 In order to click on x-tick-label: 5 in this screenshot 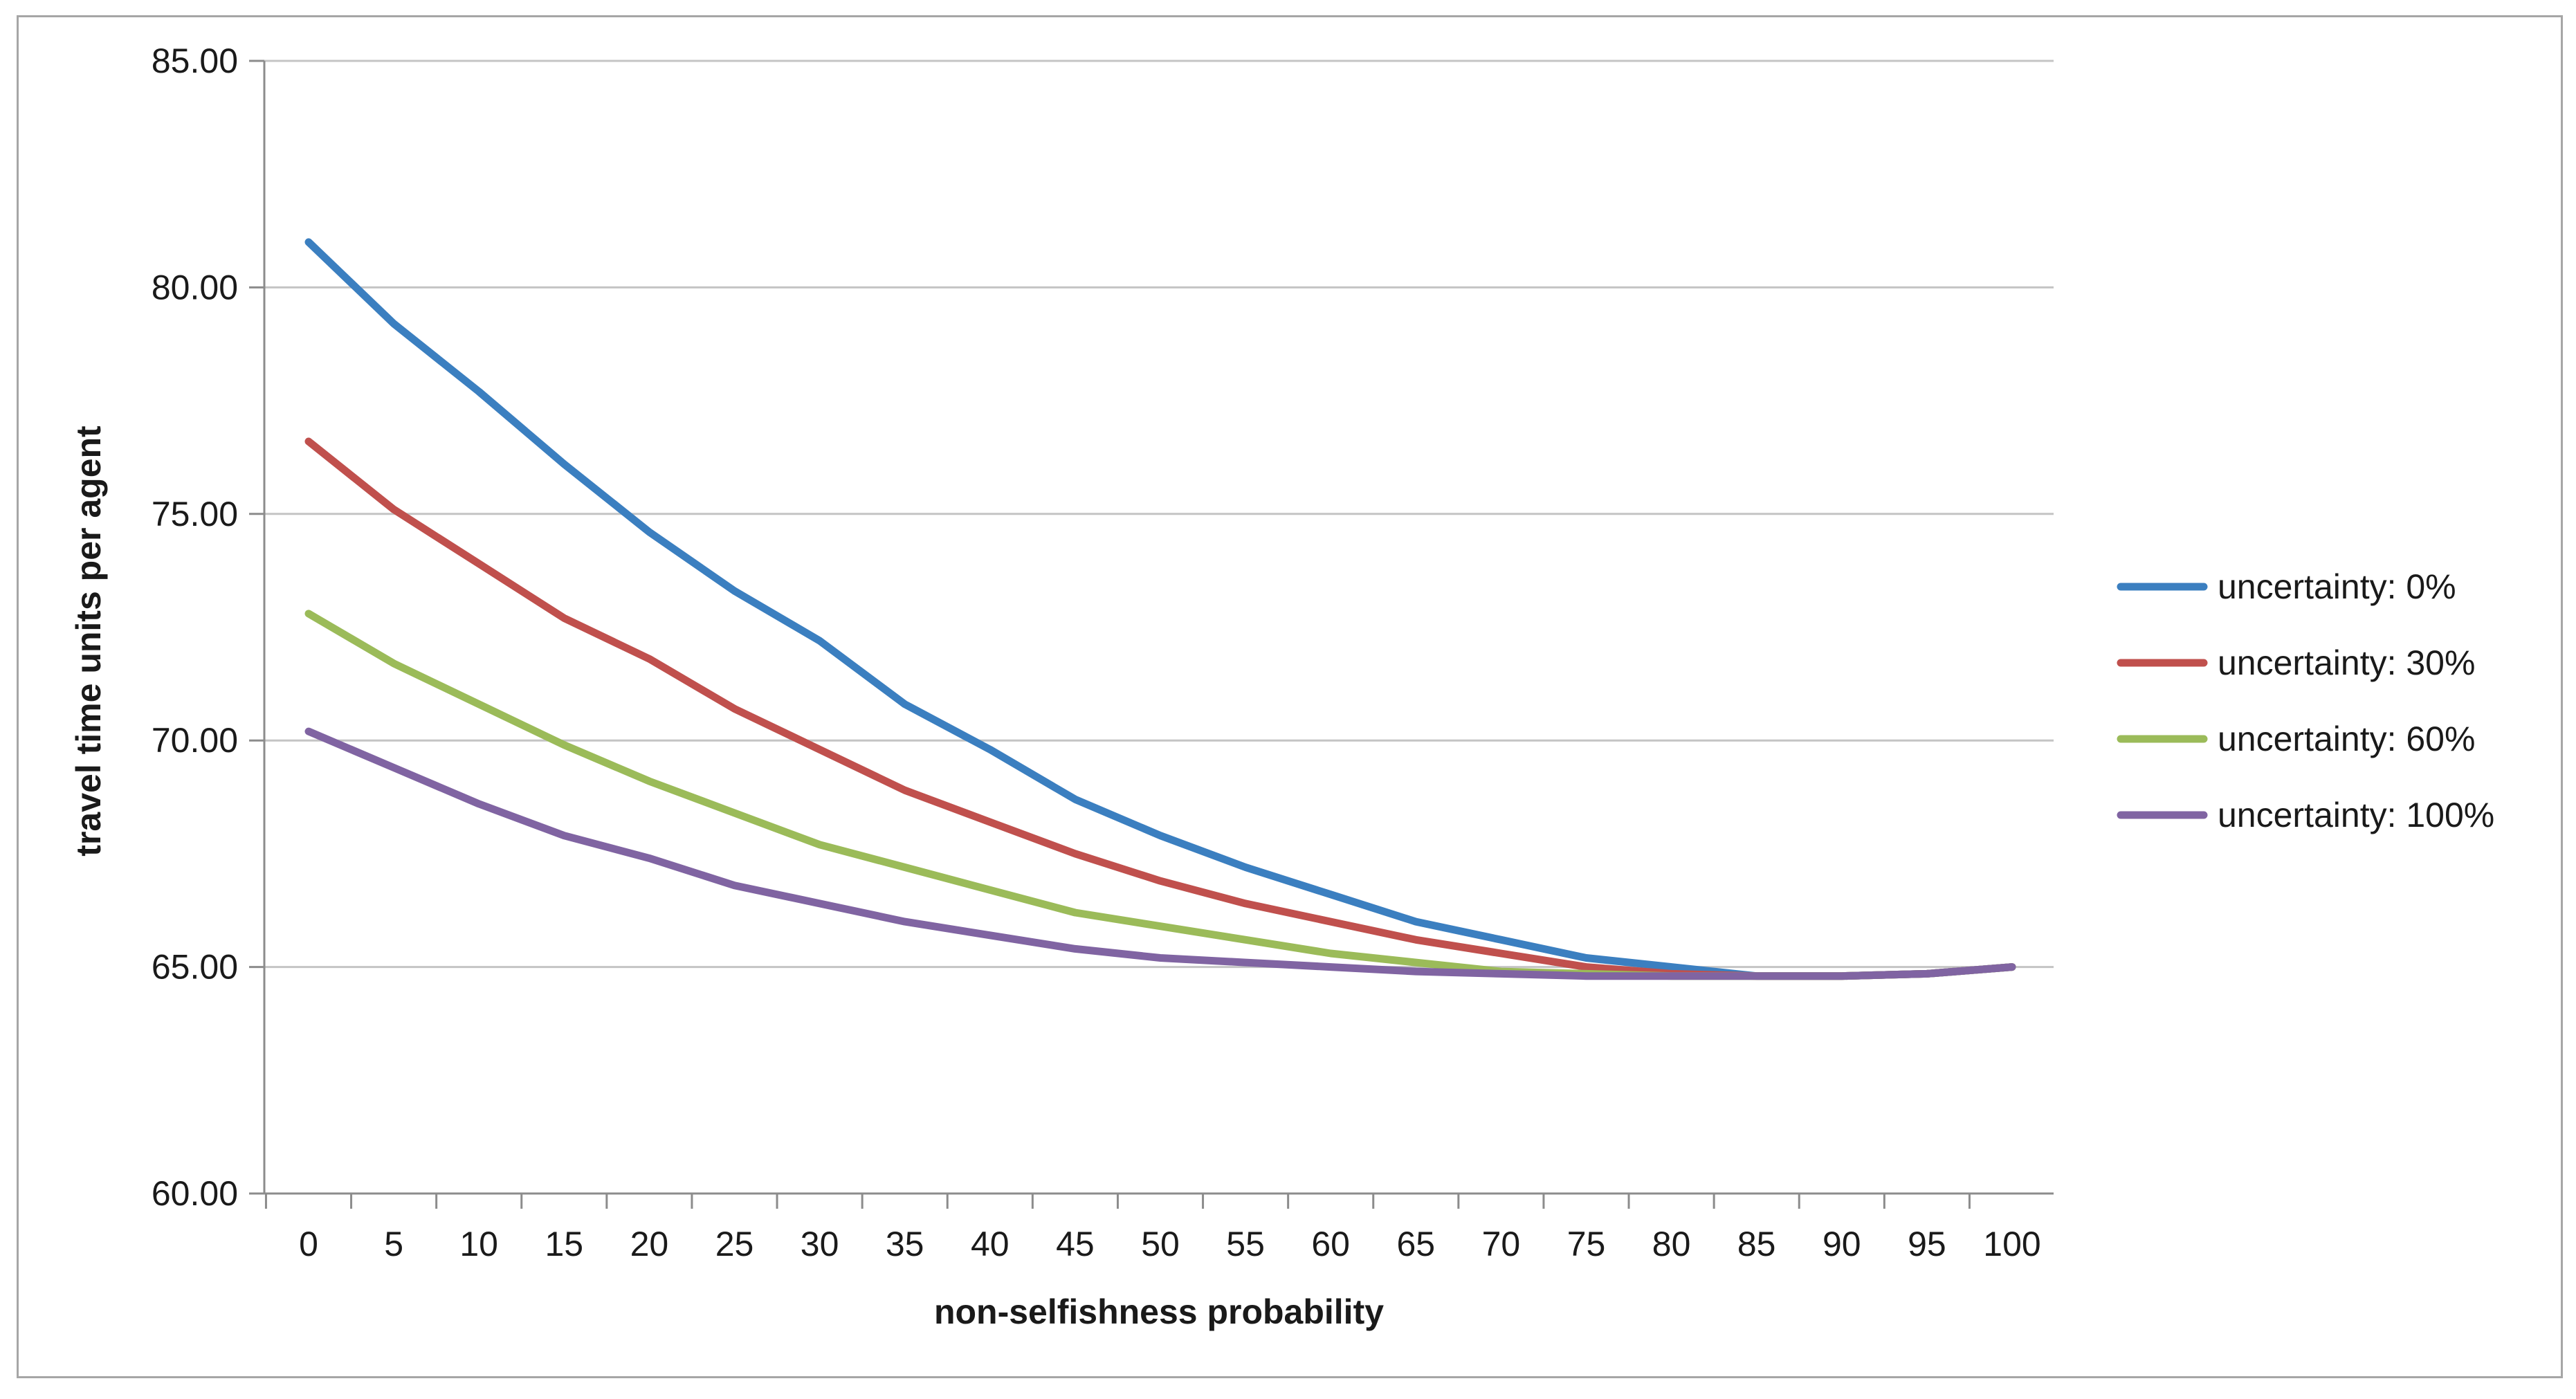, I will do `click(394, 1244)`.